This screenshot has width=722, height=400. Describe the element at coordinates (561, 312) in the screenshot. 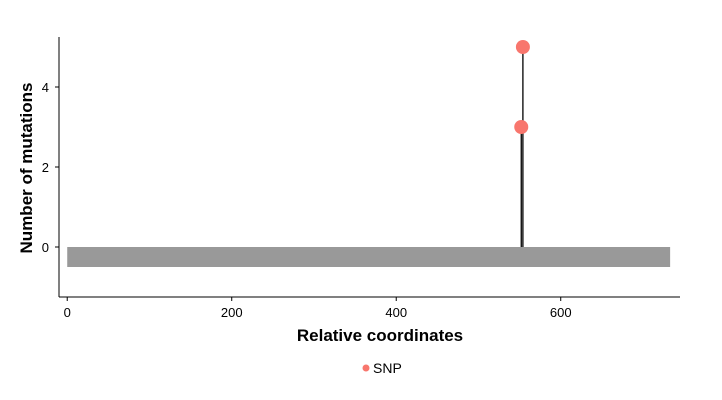

I see `x-tick-label: 600` at that location.